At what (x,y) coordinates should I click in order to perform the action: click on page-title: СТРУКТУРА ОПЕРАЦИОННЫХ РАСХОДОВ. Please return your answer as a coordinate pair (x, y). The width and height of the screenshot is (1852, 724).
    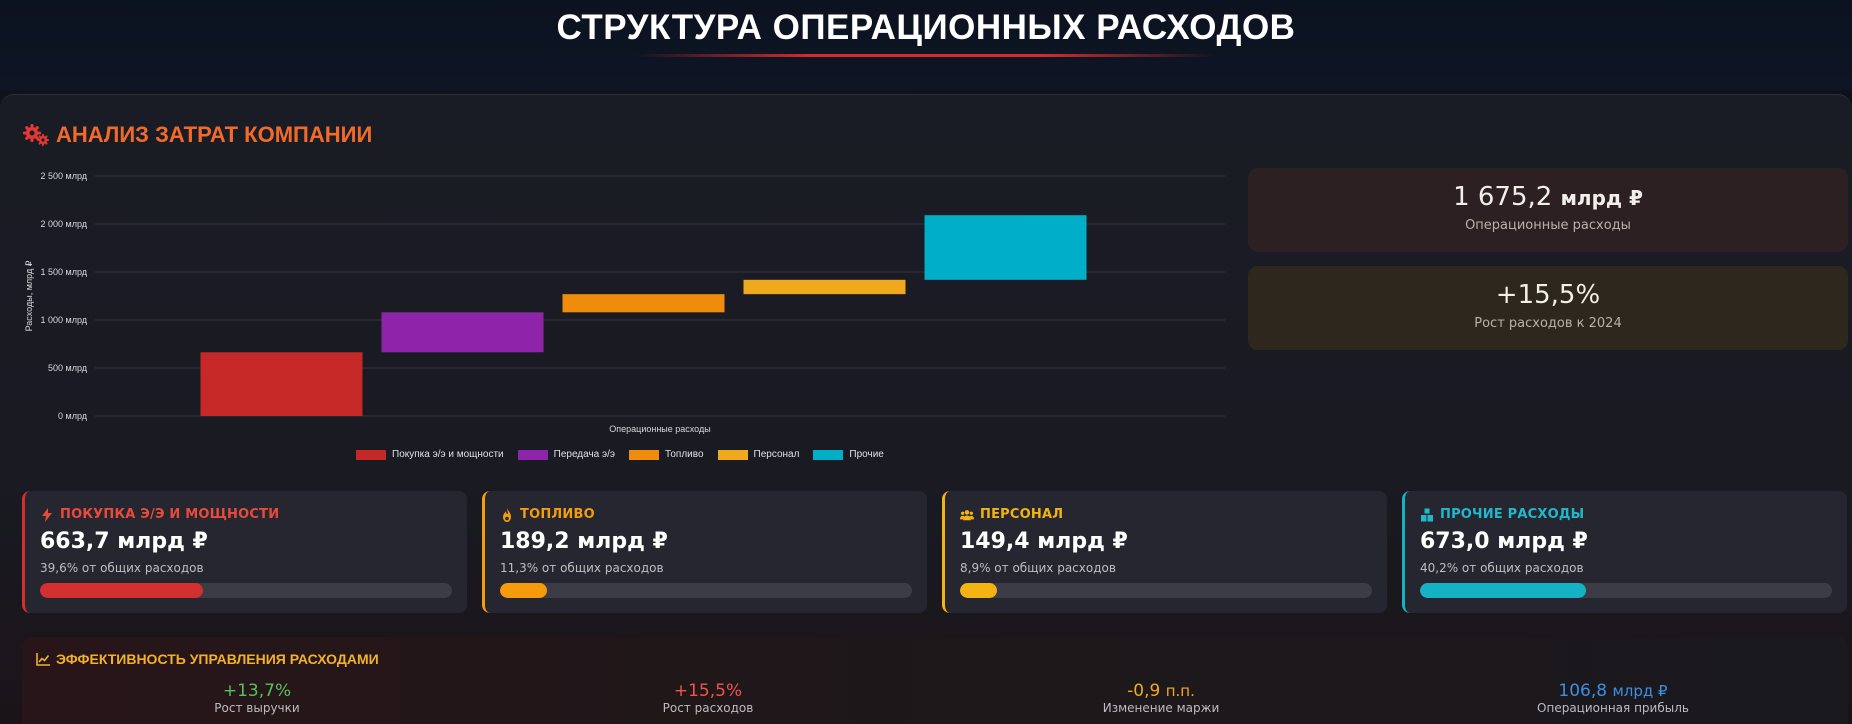
    Looking at the image, I should click on (926, 27).